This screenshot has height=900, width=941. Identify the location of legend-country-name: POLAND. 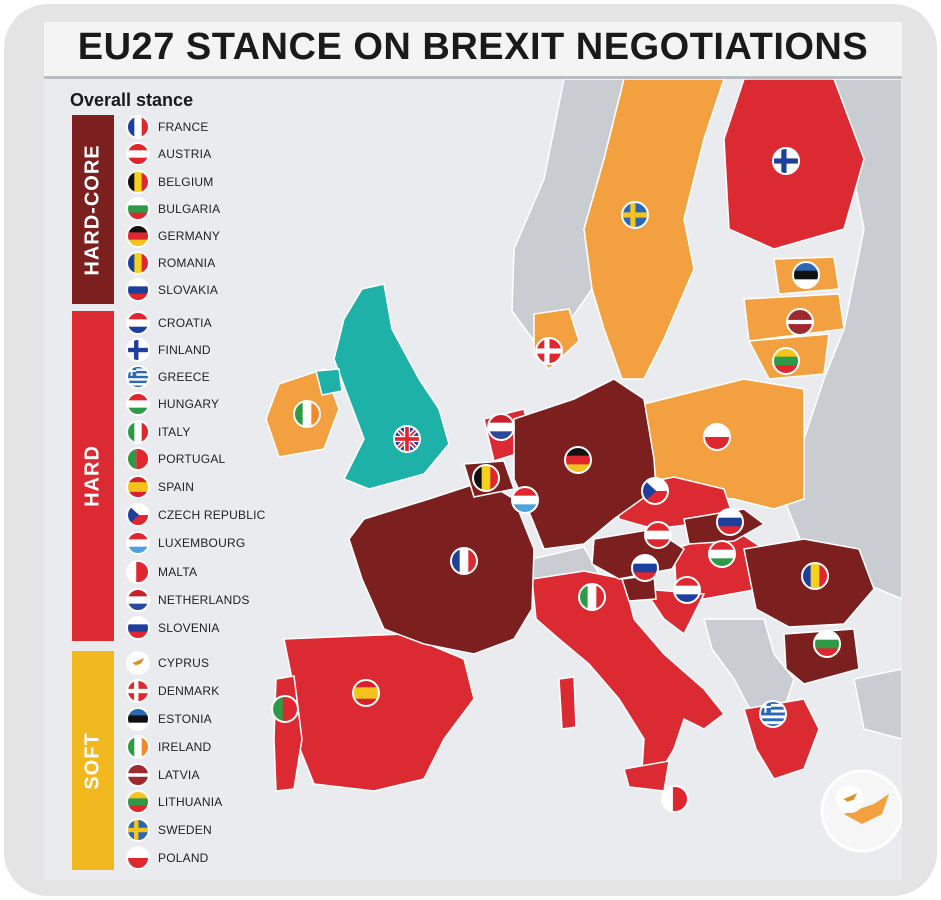
(183, 858).